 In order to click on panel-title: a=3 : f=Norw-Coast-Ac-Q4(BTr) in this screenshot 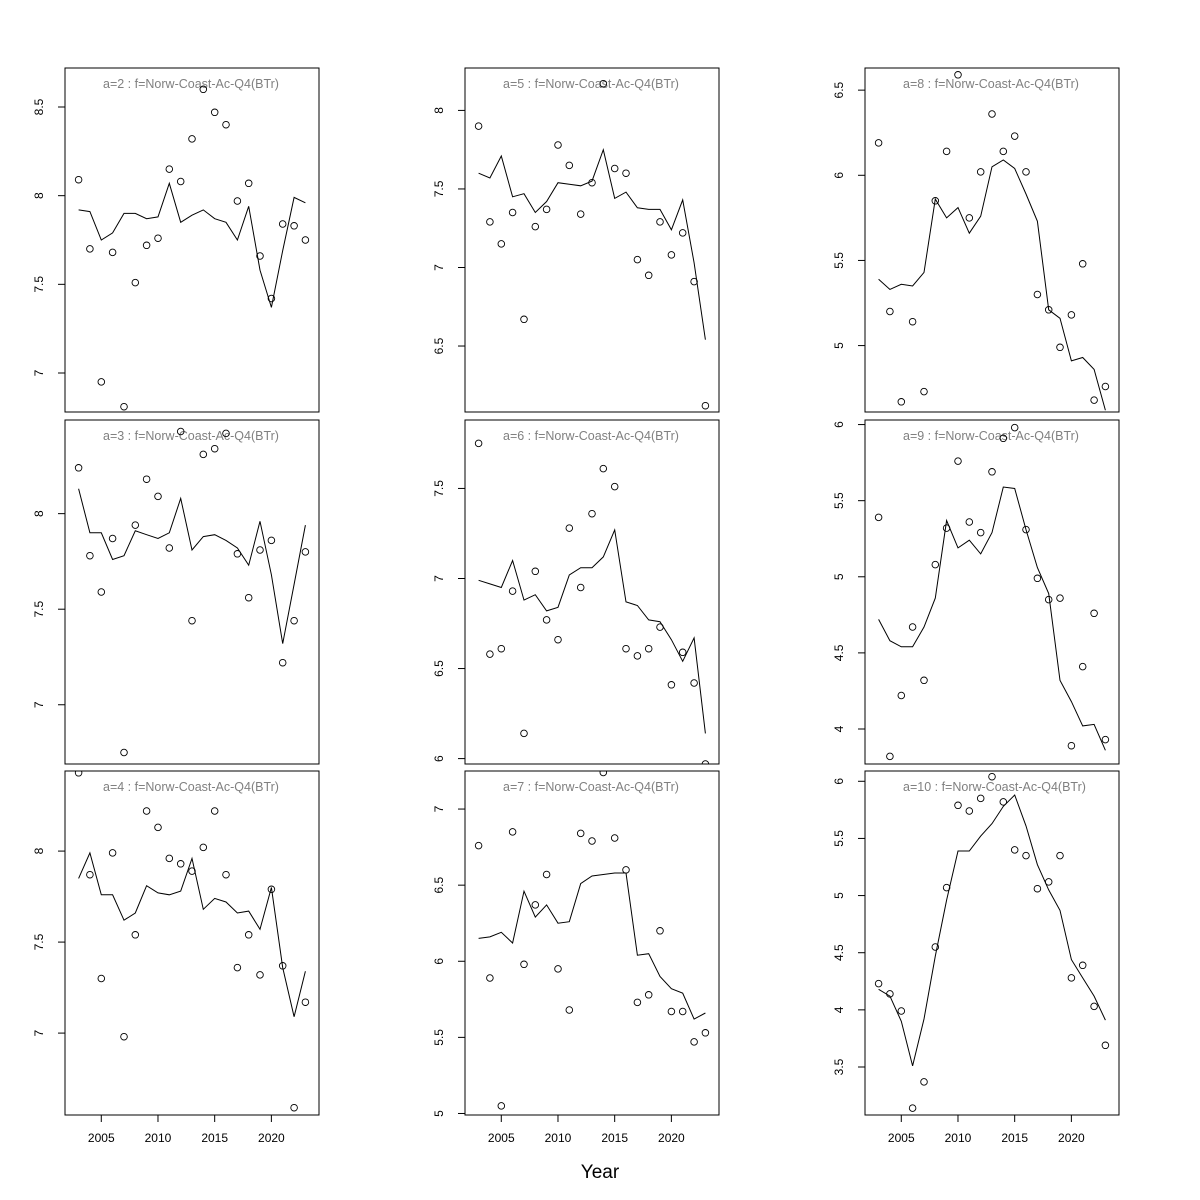, I will do `click(191, 436)`.